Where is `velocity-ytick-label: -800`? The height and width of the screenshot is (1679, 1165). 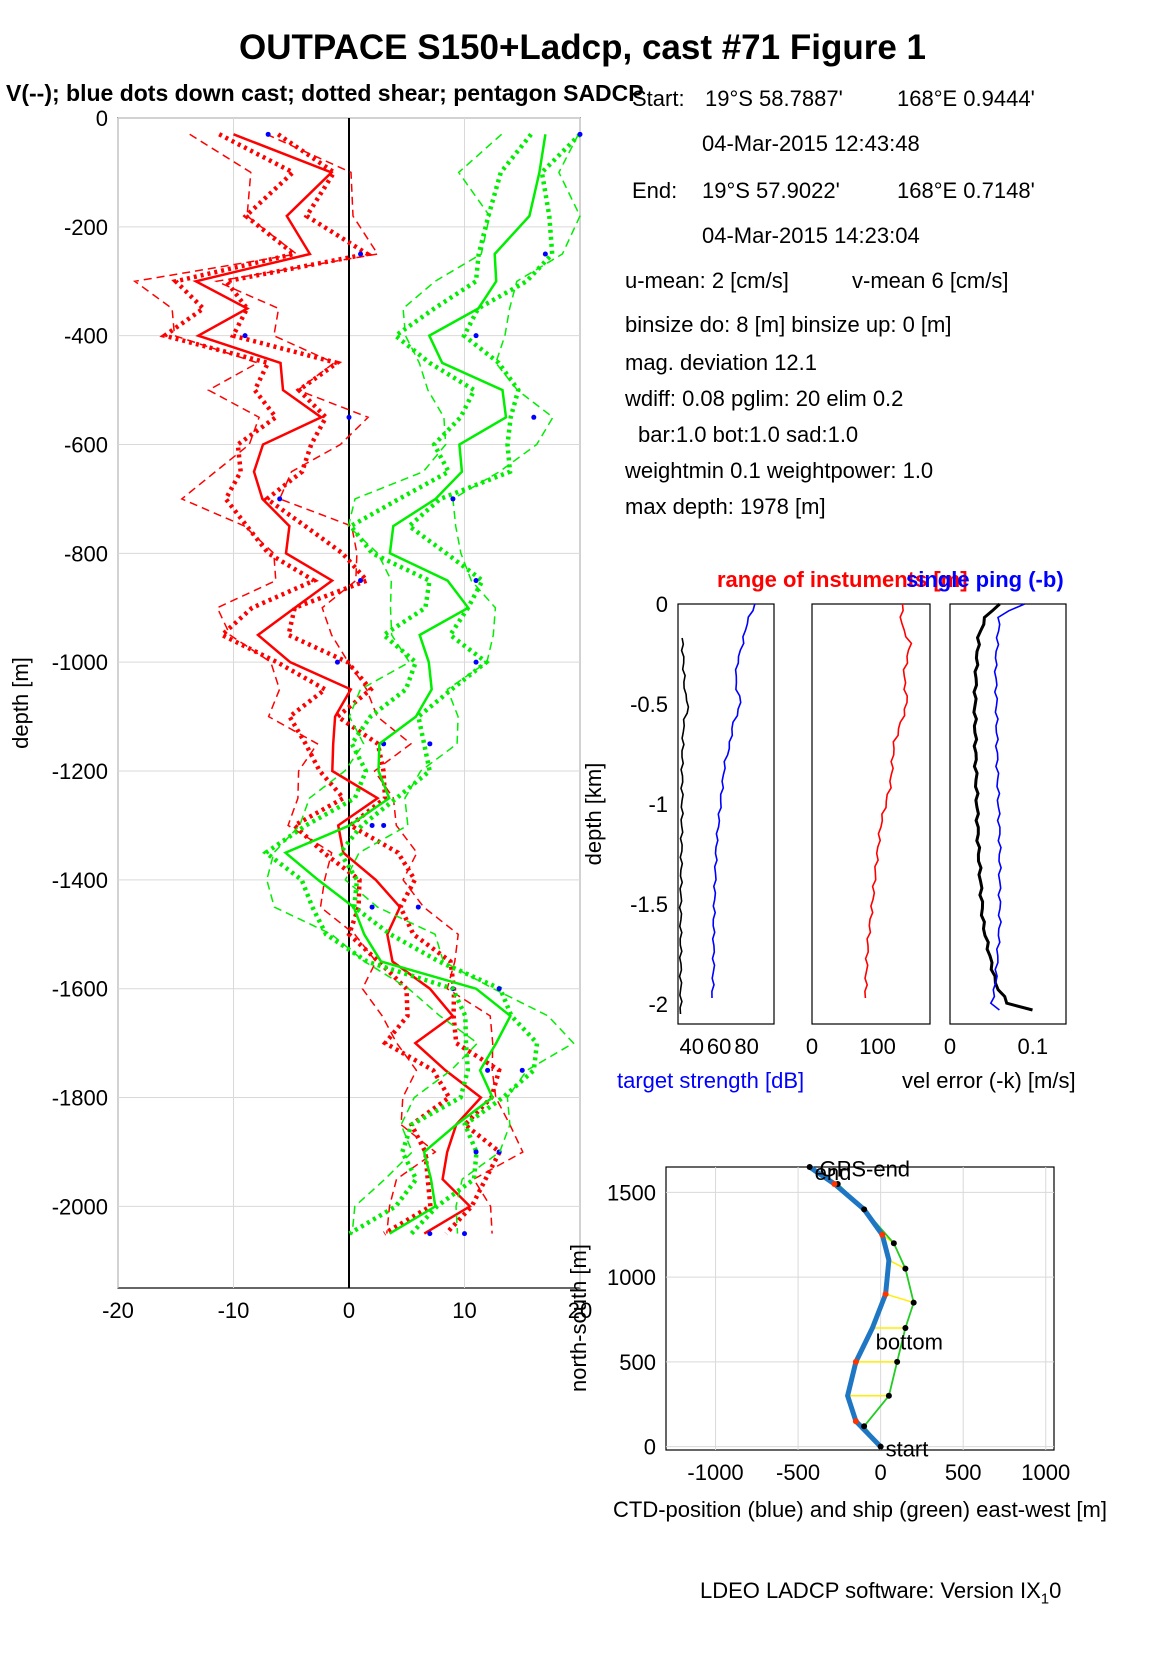
velocity-ytick-label: -800 is located at coordinates (86, 553).